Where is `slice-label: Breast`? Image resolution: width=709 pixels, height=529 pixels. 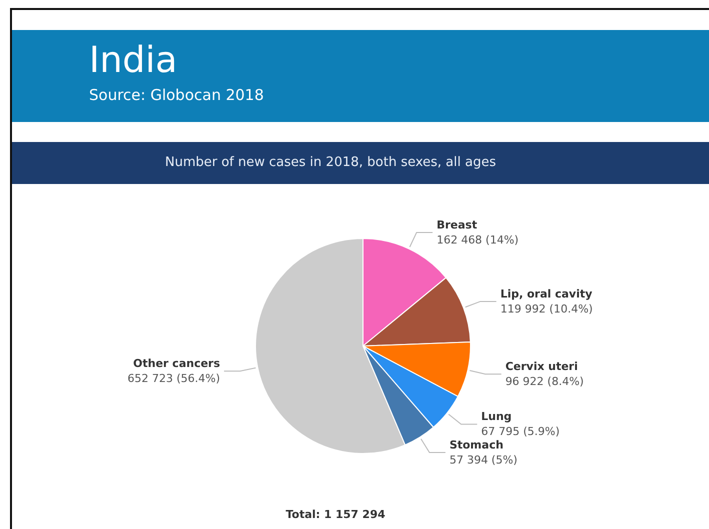
slice-label: Breast is located at coordinates (457, 225).